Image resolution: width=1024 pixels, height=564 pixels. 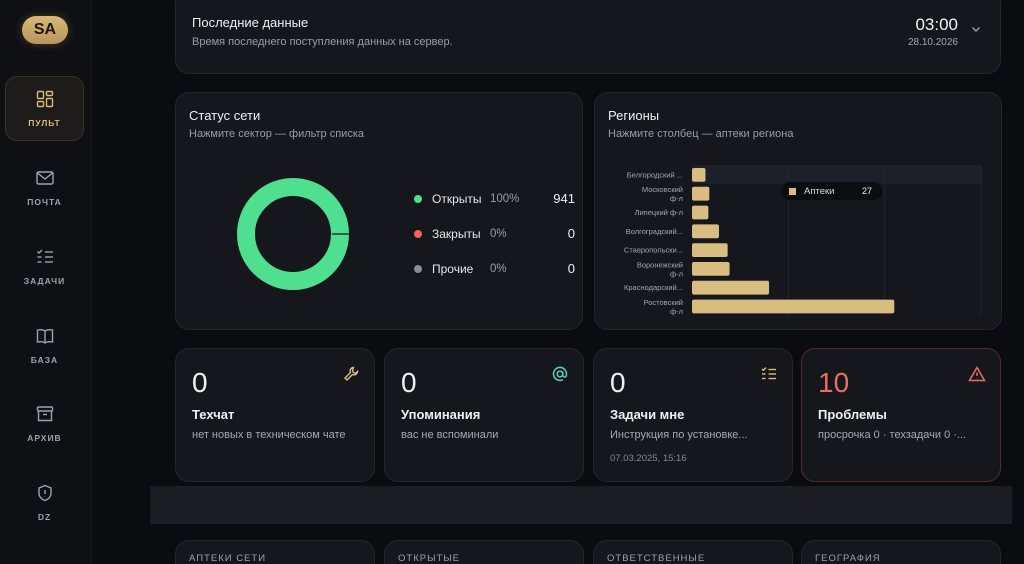 I want to click on sidebar-item-label: DZ, so click(x=44, y=517).